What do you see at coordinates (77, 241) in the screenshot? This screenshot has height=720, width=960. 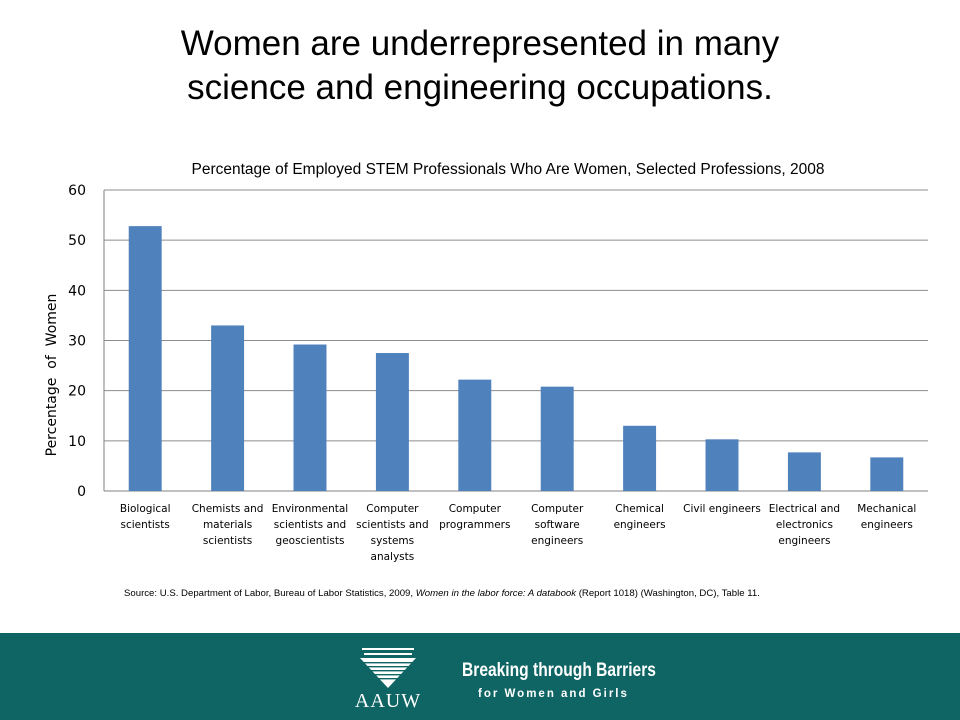 I see `y-tick-label: 50` at bounding box center [77, 241].